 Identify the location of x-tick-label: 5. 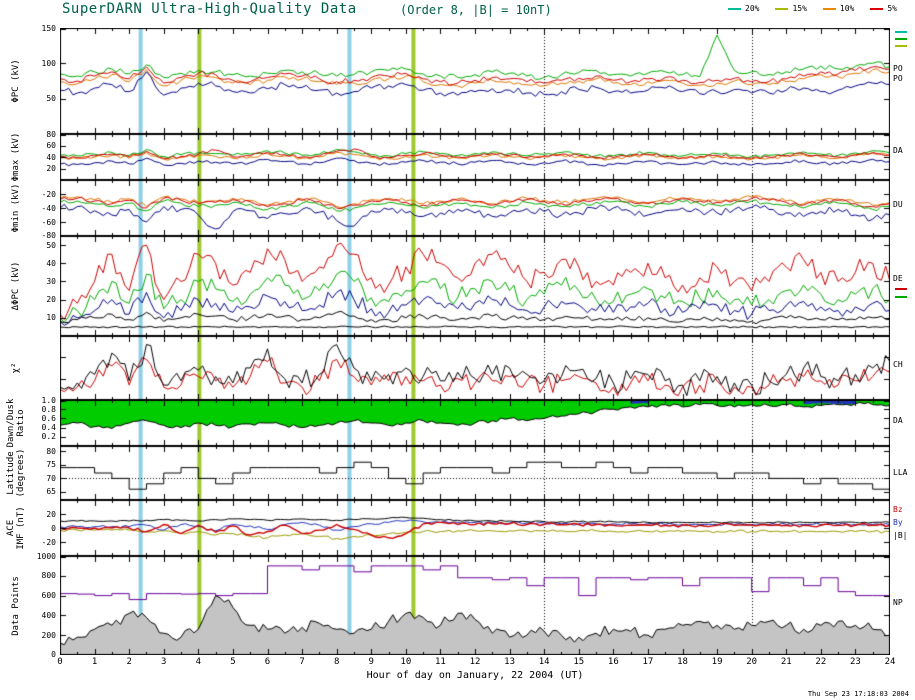
(233, 662).